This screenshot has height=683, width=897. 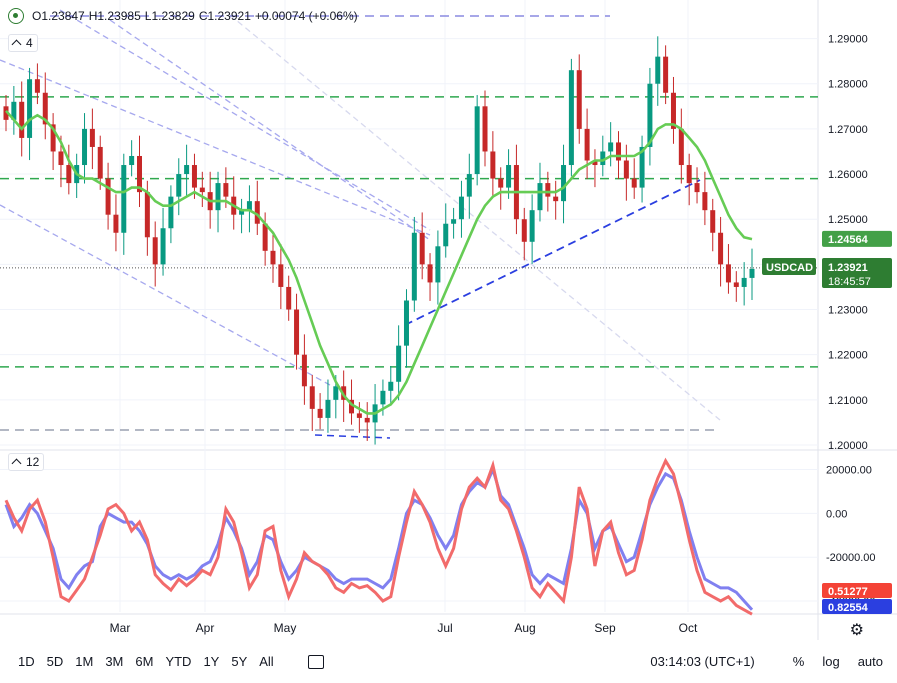 What do you see at coordinates (285, 628) in the screenshot?
I see `month-label: May` at bounding box center [285, 628].